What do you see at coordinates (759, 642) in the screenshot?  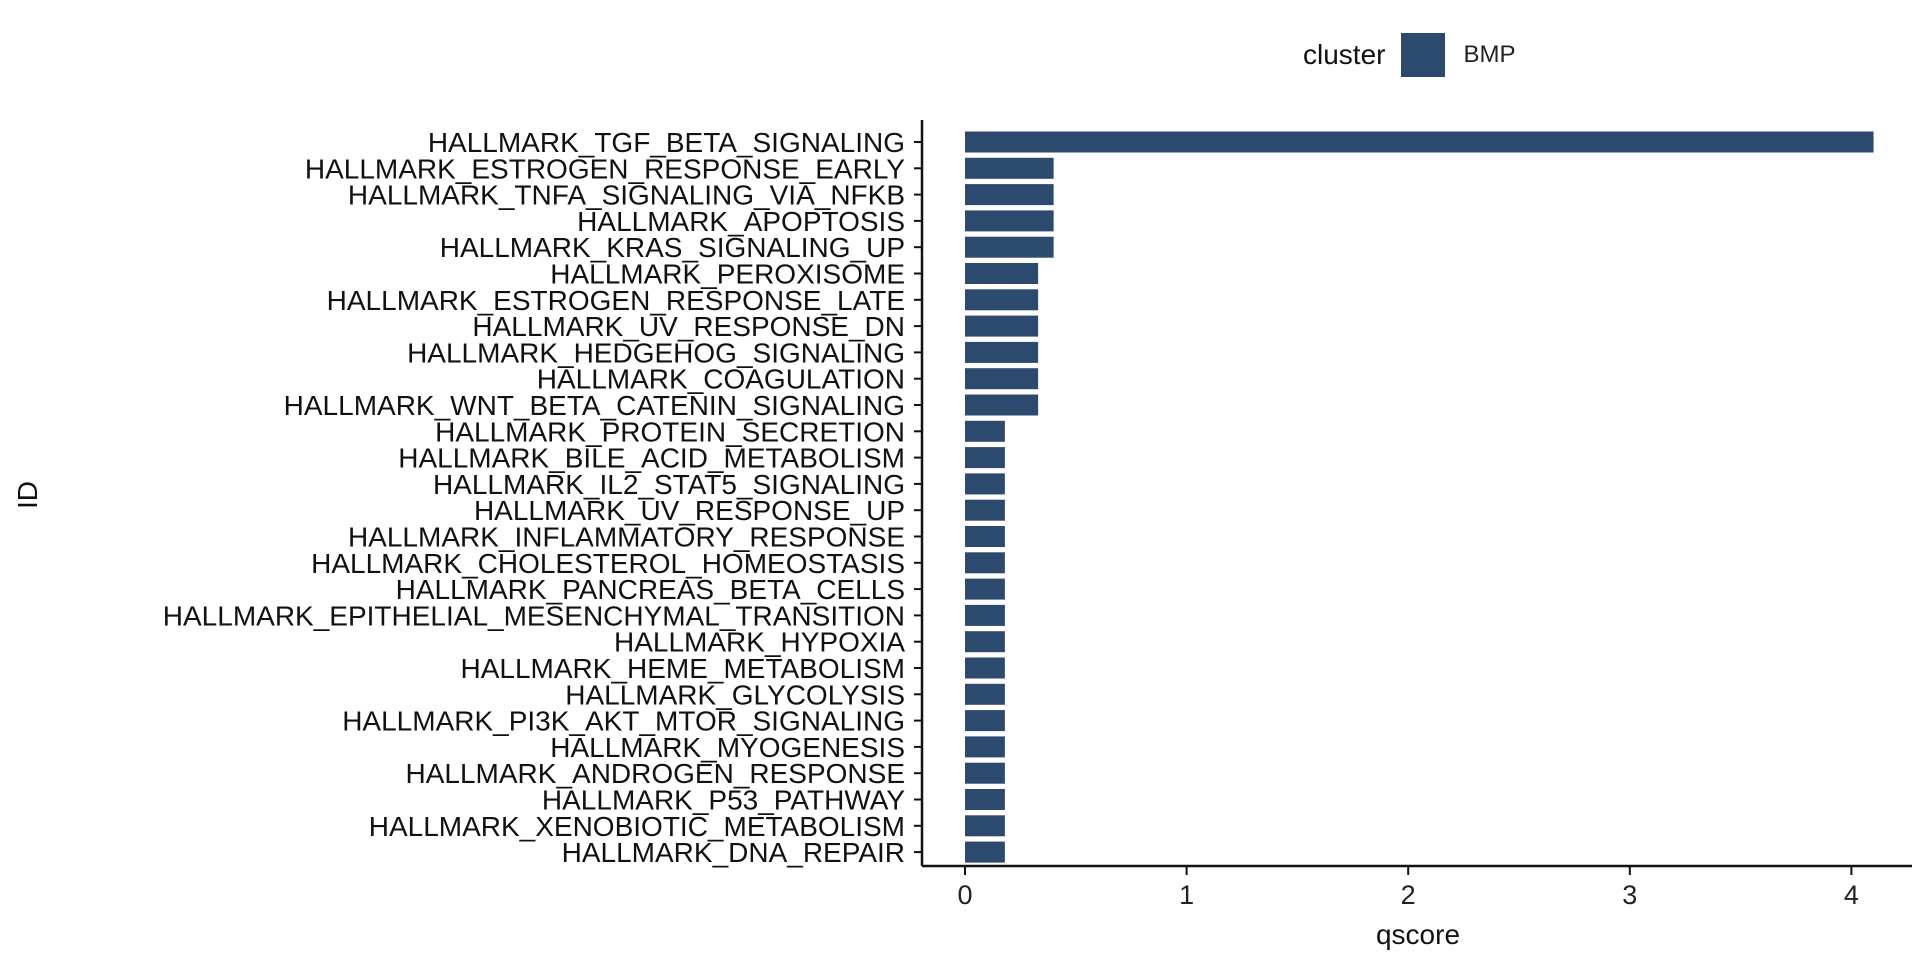 I see `y-tick-label: HALLMARK_HYPOXIA` at bounding box center [759, 642].